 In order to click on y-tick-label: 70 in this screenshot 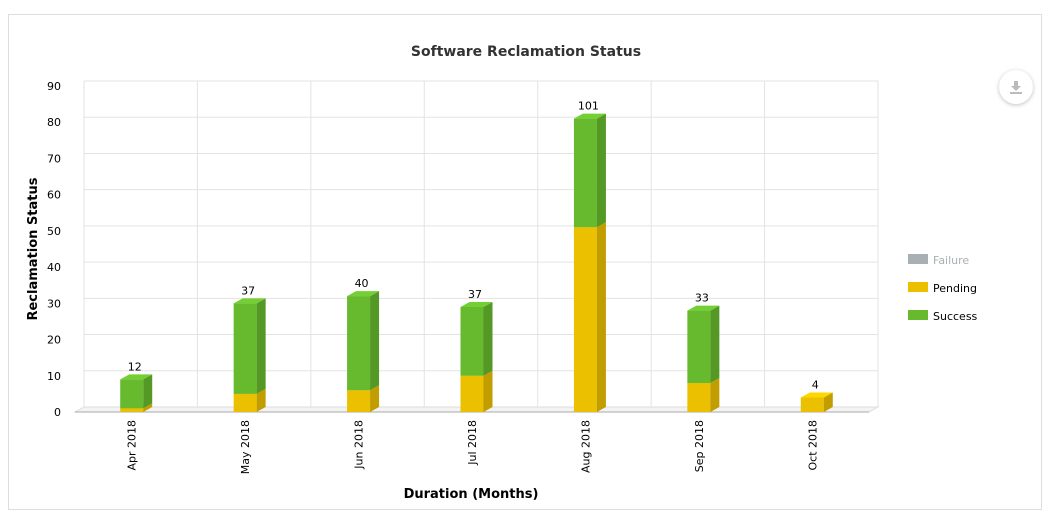, I will do `click(54, 158)`.